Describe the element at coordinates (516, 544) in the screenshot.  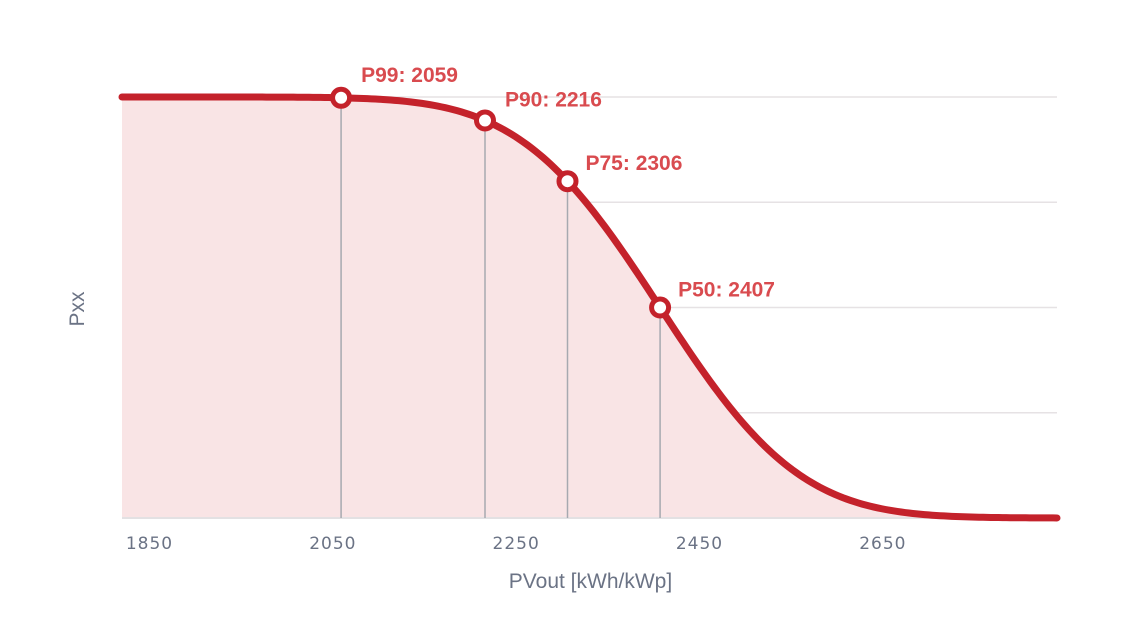
I see `x-tick-label: 2250` at that location.